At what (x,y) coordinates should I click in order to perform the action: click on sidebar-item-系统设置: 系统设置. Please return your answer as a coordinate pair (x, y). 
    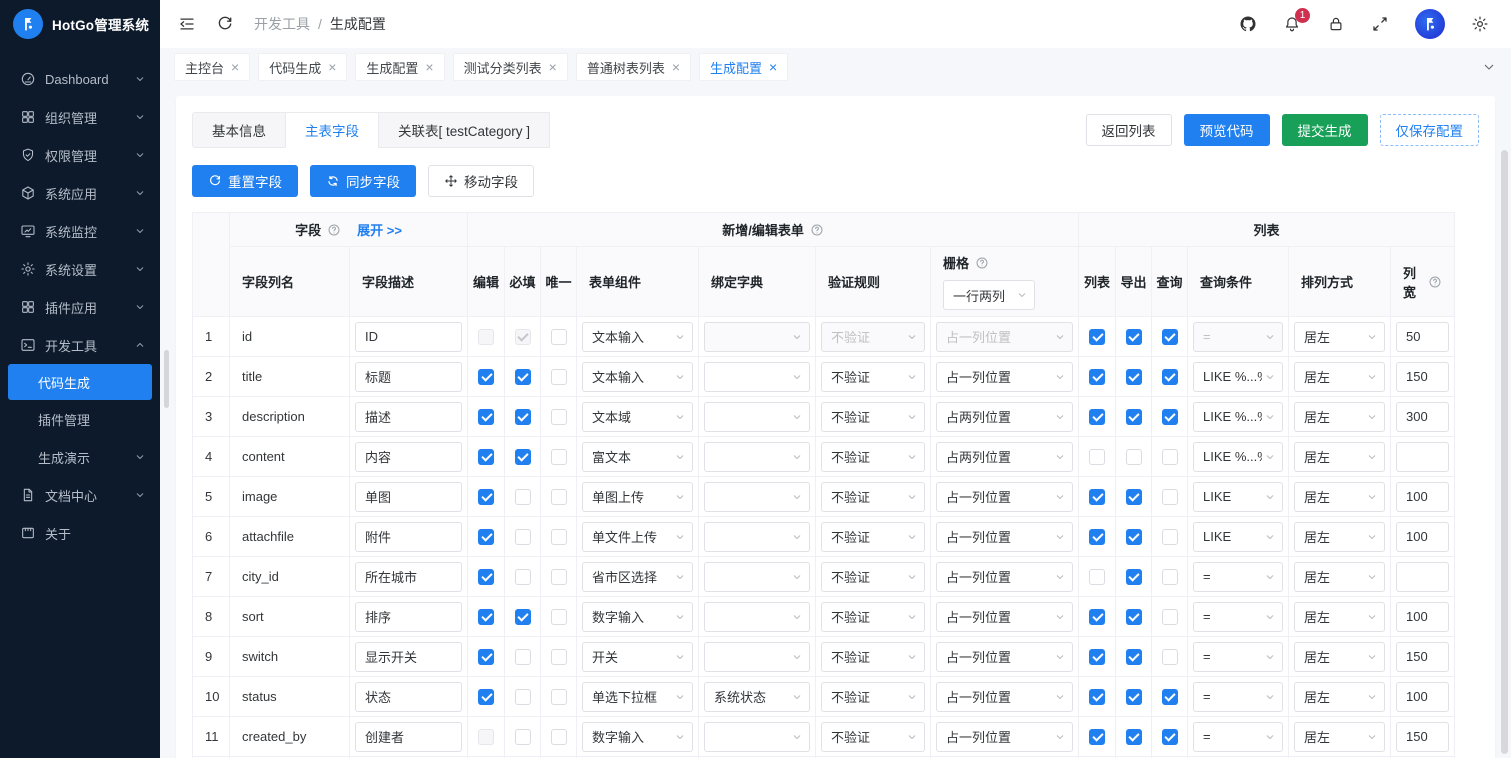
    Looking at the image, I should click on (80, 269).